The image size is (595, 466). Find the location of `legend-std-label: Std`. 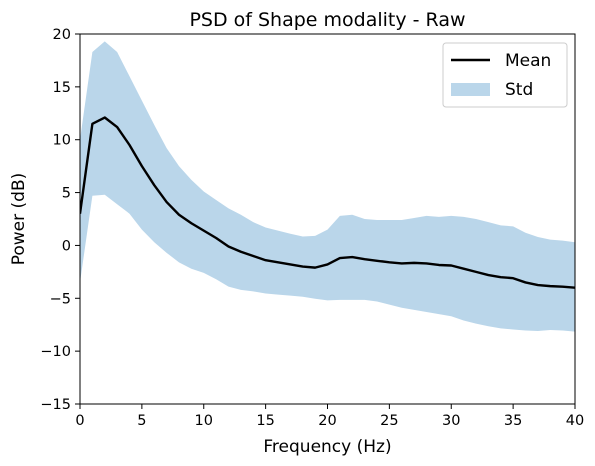

legend-std-label: Std is located at coordinates (519, 90).